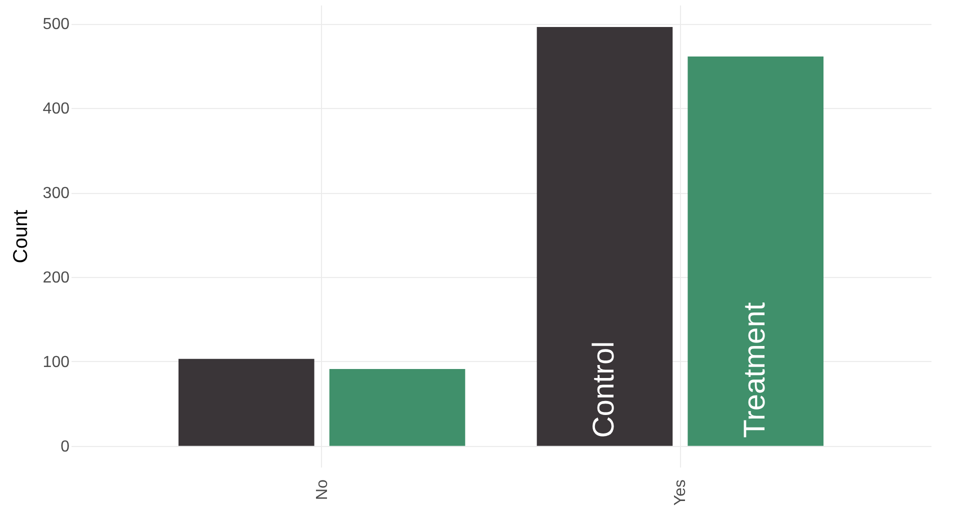 The height and width of the screenshot is (518, 964). What do you see at coordinates (65, 447) in the screenshot?
I see `y-tick-label: 0` at bounding box center [65, 447].